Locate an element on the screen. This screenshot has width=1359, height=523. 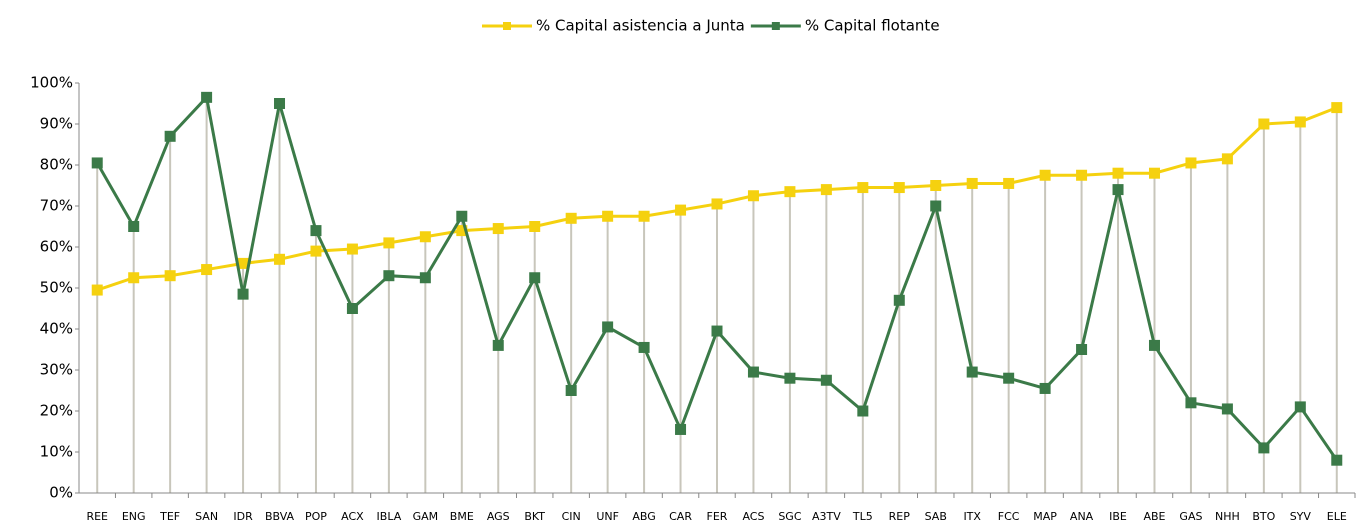
x-tick-label: FCC is located at coordinates (1009, 516).